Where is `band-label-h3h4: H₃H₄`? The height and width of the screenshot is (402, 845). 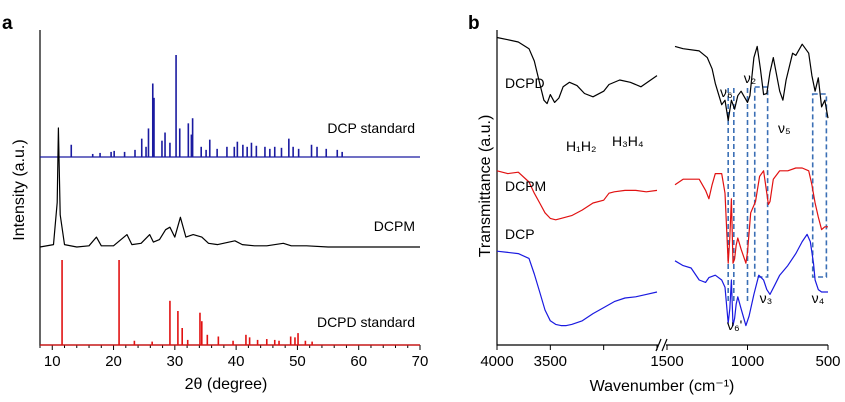
band-label-h3h4: H₃H₄ is located at coordinates (628, 141).